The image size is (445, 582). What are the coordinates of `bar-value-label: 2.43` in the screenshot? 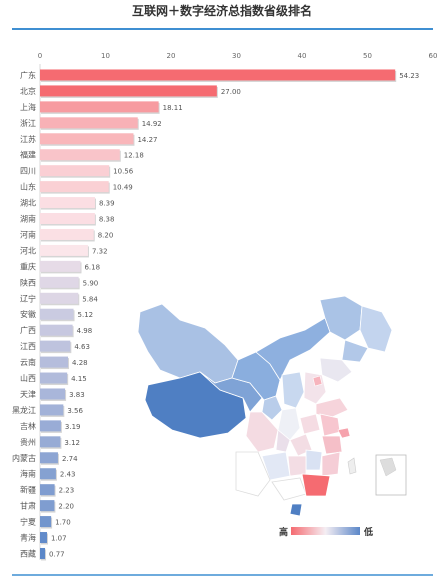 It's located at (68, 475).